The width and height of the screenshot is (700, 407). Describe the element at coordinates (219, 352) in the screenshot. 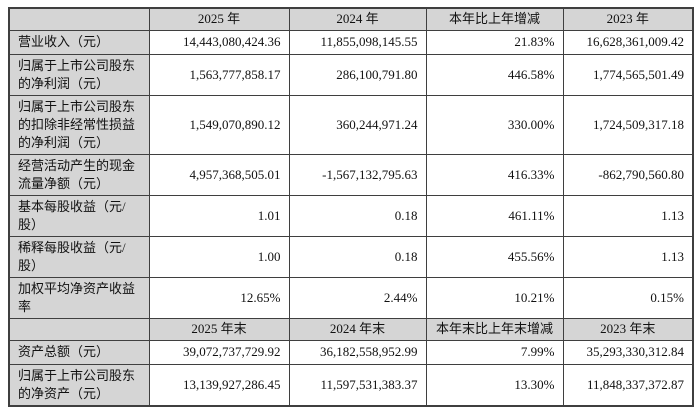

I see `value-cell-2025: 39,072,737,729.92` at that location.